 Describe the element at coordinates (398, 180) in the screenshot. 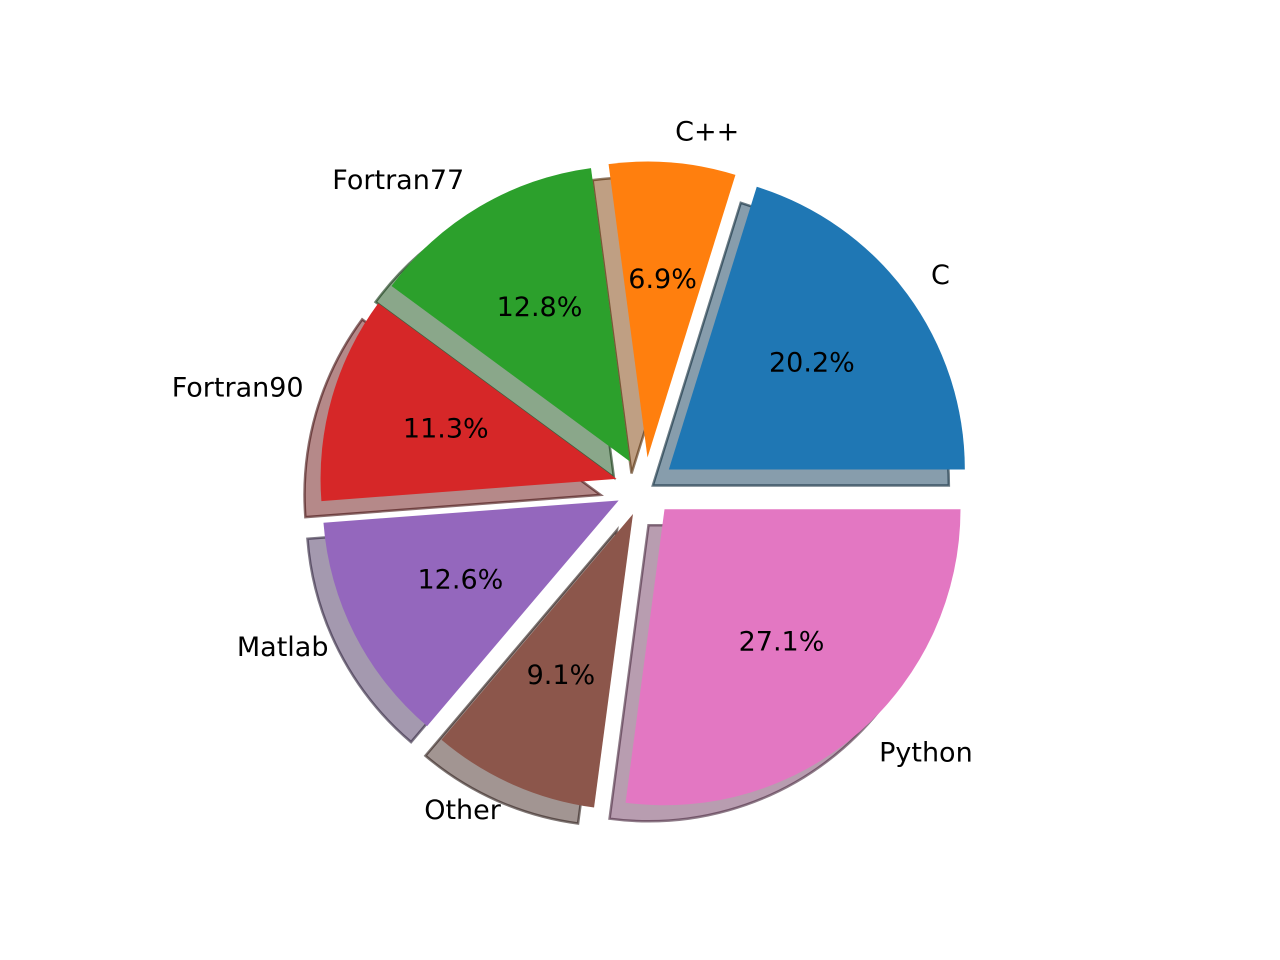

I see `category-label-fortran77: Fortran77` at that location.